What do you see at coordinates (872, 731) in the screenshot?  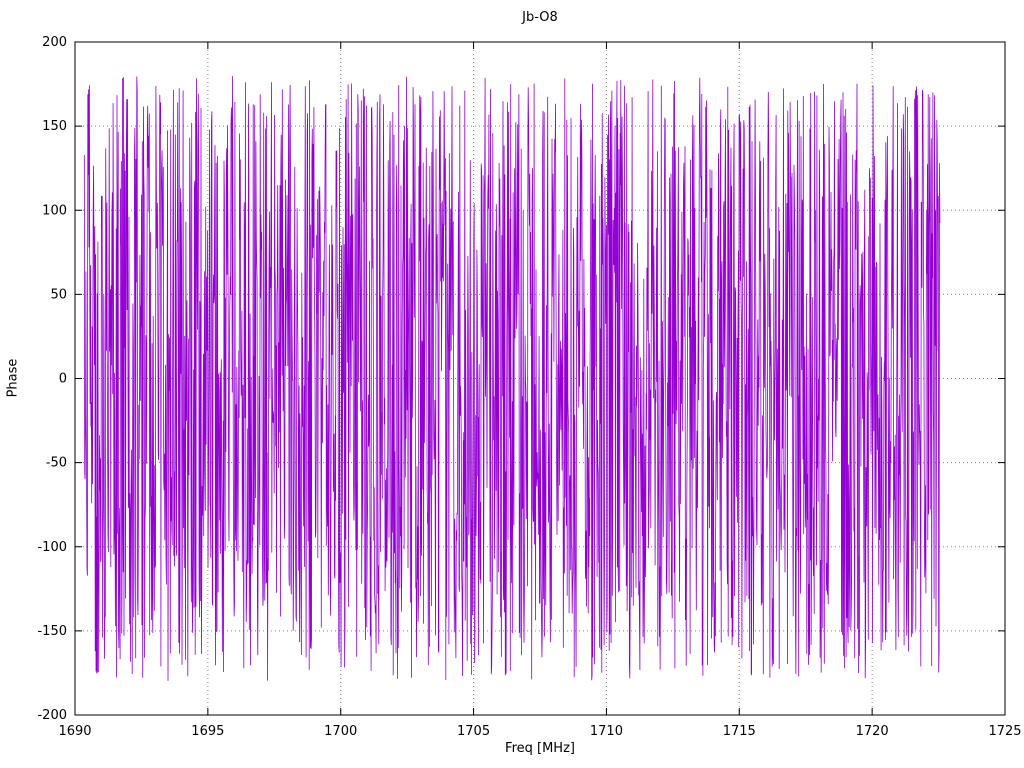 I see `x-tick-label: 1720` at bounding box center [872, 731].